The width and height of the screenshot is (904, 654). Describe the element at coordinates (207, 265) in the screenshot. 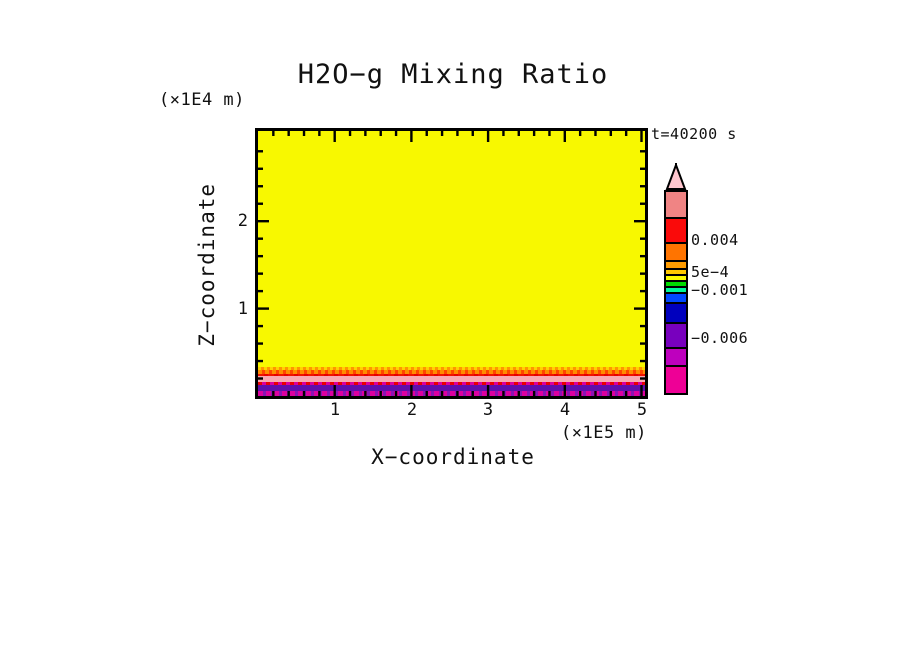

I see `z-axis-label: Z−coordinate` at that location.